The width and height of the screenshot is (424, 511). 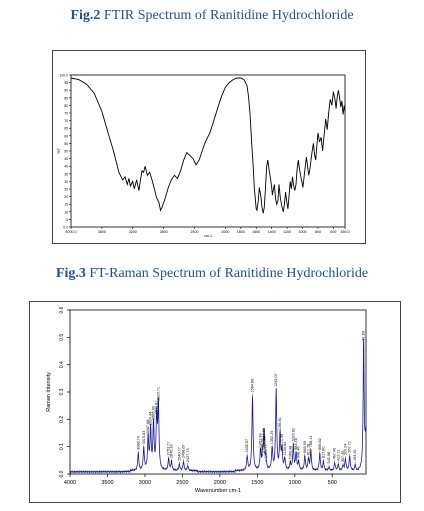 What do you see at coordinates (290, 453) in the screenshot?
I see `peak-label: 1060.48` at bounding box center [290, 453].